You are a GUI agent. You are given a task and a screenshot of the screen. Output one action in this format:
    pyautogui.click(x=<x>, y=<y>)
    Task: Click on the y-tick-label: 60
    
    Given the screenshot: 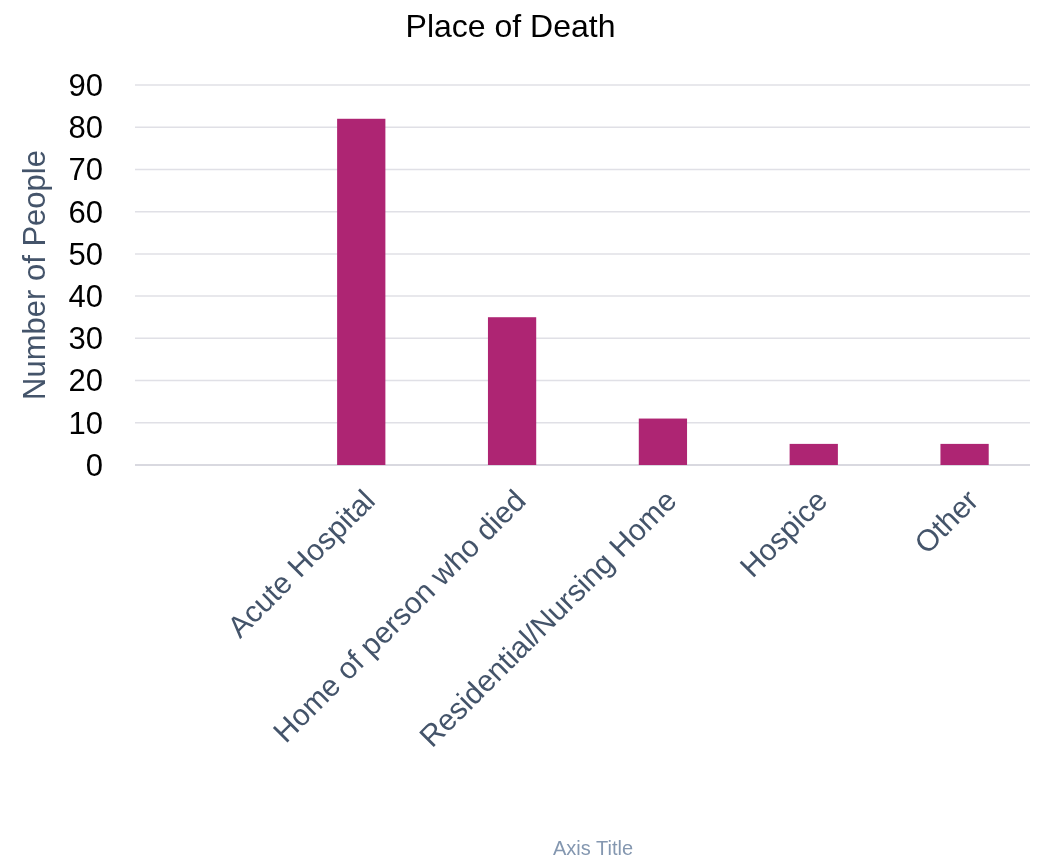 What is the action you would take?
    pyautogui.click(x=85, y=212)
    